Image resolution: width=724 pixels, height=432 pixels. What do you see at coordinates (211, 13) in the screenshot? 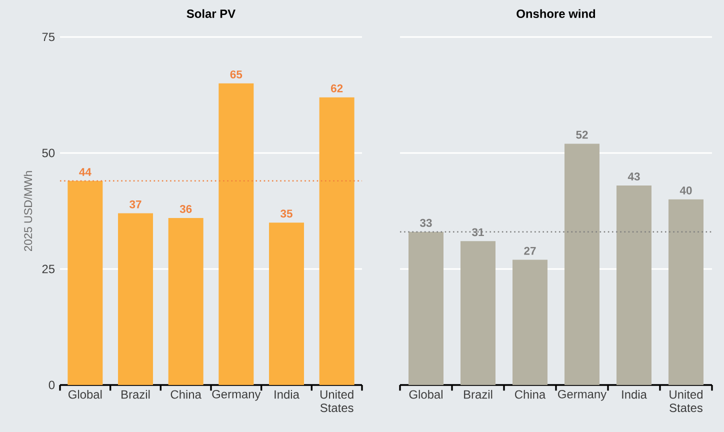
I see `chart-title: Solar PV` at bounding box center [211, 13].